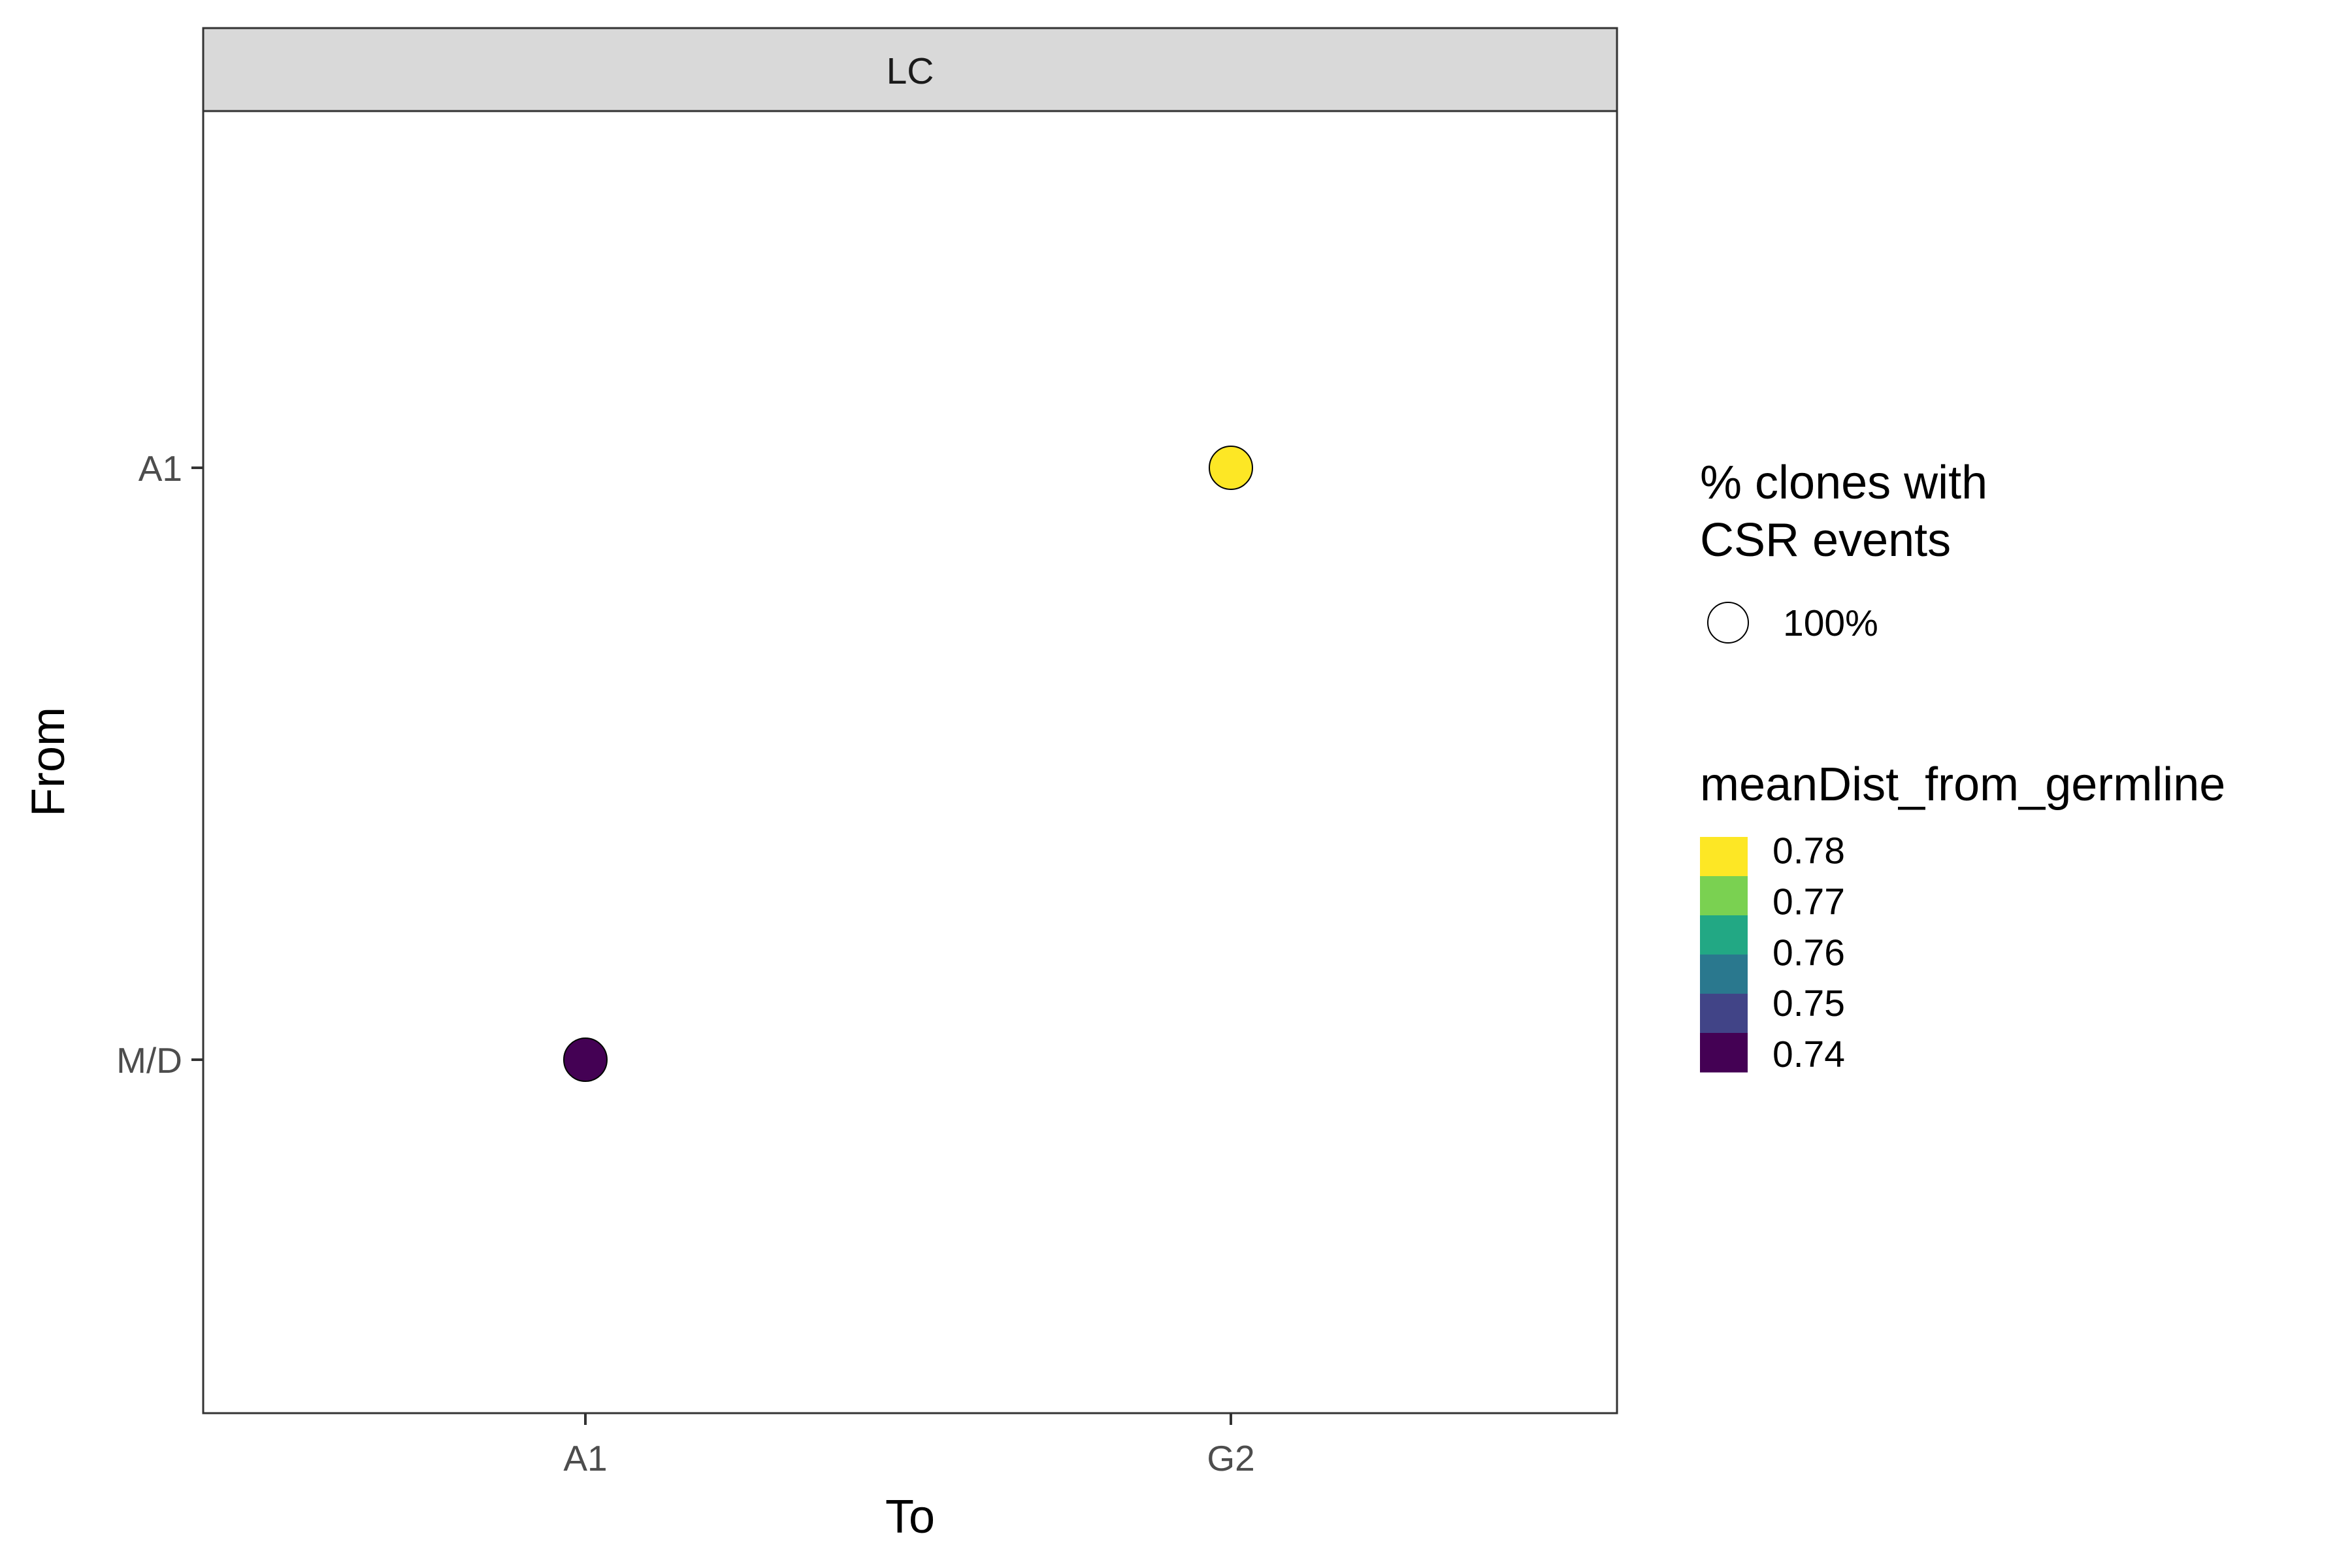 The width and height of the screenshot is (2352, 1568). Describe the element at coordinates (1808, 851) in the screenshot. I see `colorbar-label: 0.78` at that location.